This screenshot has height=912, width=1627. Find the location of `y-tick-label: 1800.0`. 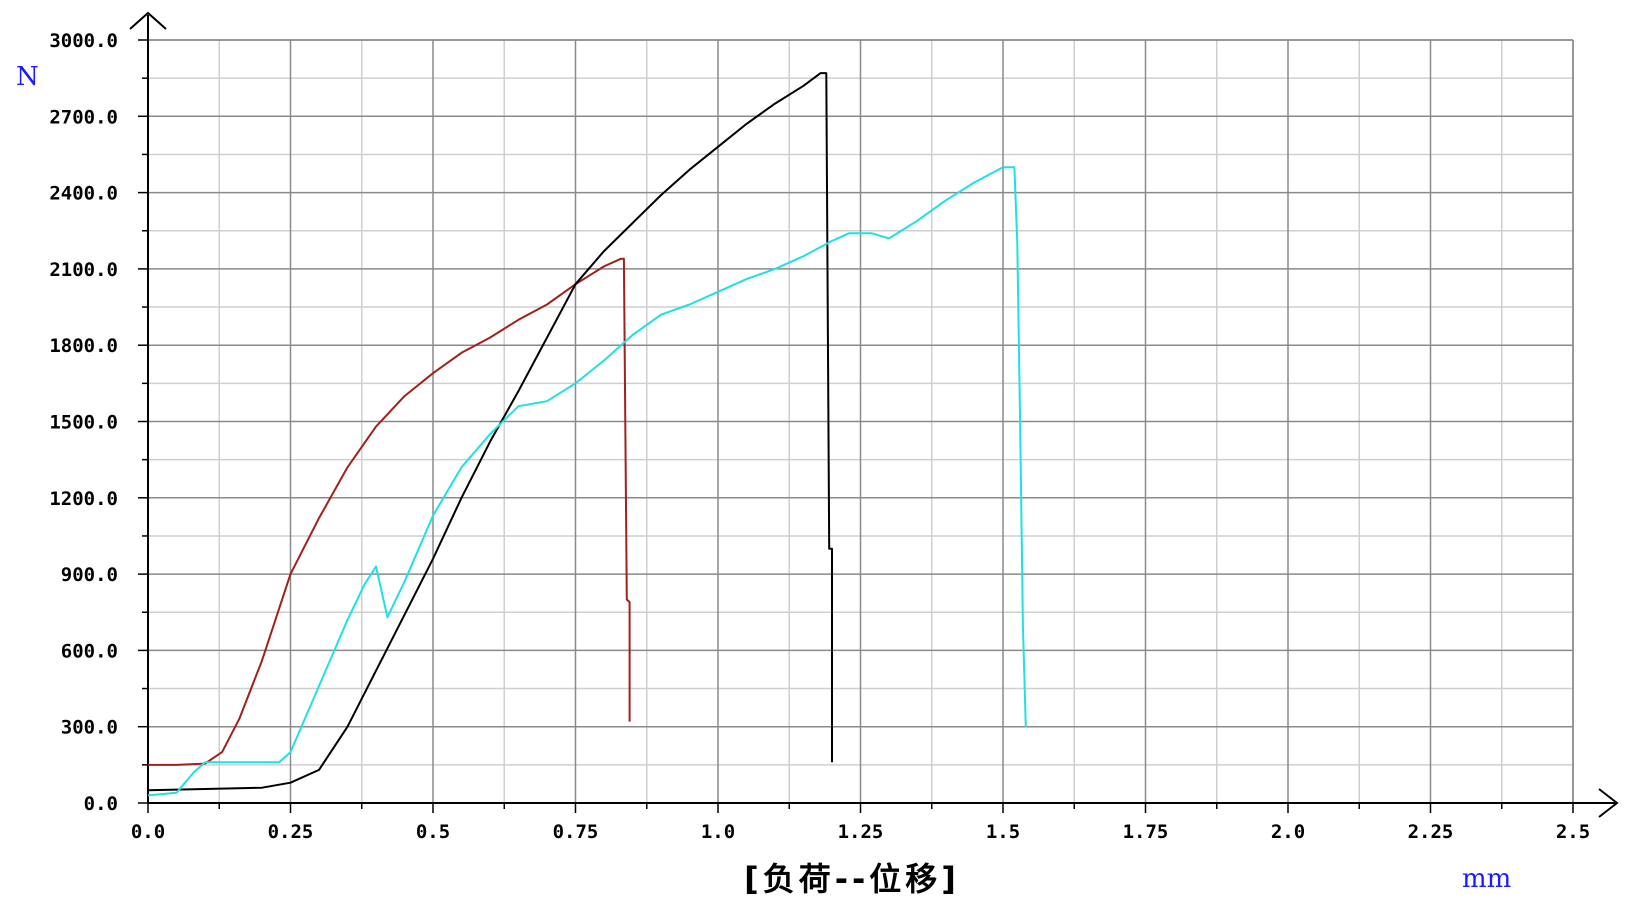

y-tick-label: 1800.0 is located at coordinates (83, 346).